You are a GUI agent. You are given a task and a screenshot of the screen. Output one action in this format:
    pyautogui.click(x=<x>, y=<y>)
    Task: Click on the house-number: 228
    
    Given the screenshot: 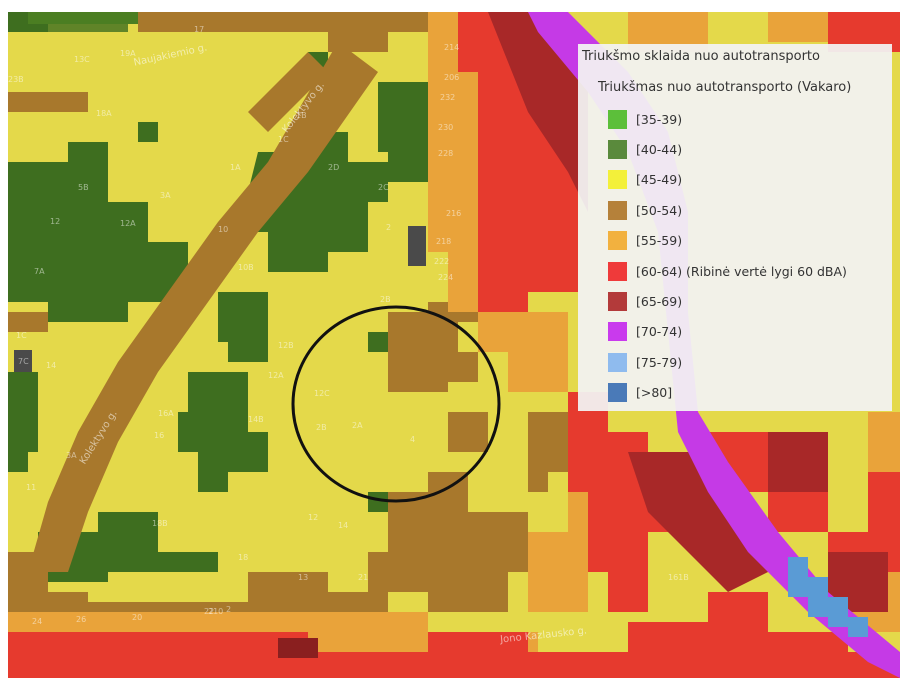 What is the action you would take?
    pyautogui.click(x=445, y=153)
    